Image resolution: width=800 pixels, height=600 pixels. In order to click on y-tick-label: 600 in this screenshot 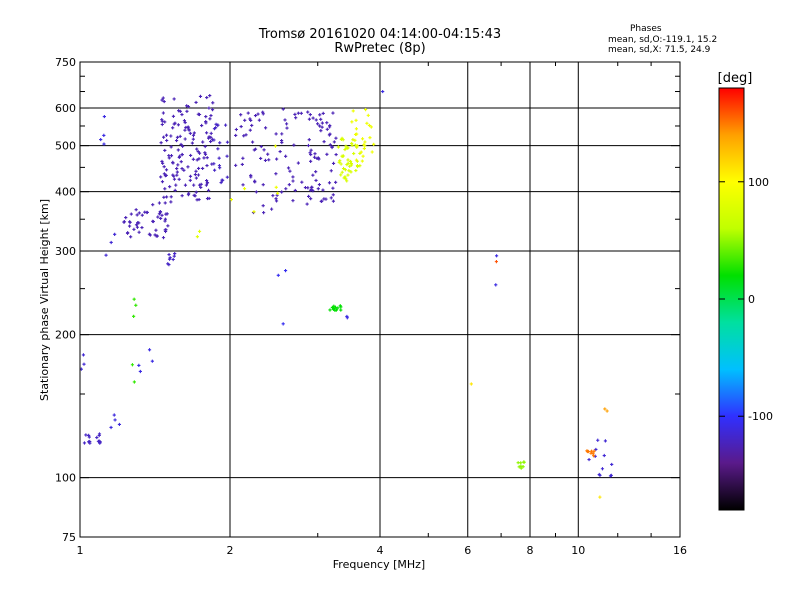, I will do `click(65, 108)`.